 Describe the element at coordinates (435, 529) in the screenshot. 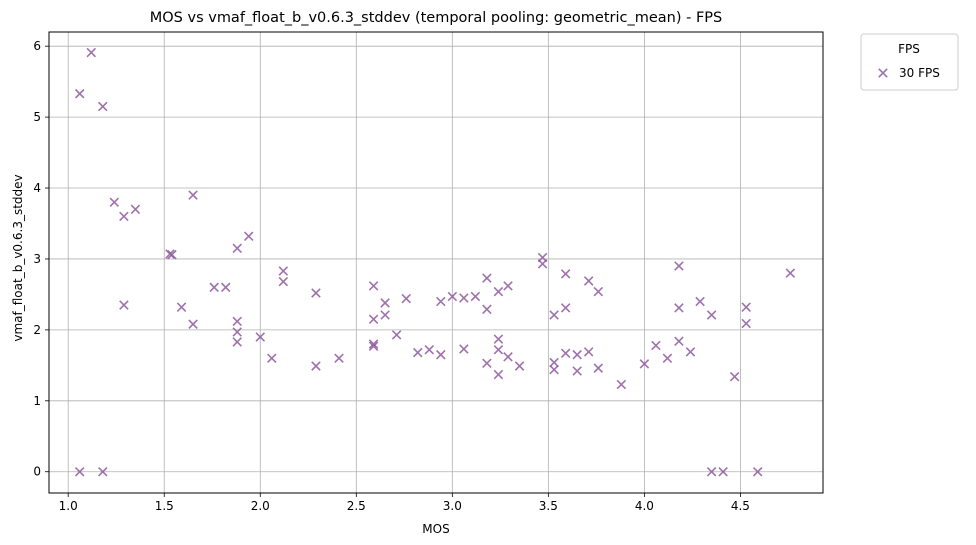

I see `x-axis-label: MOS` at that location.